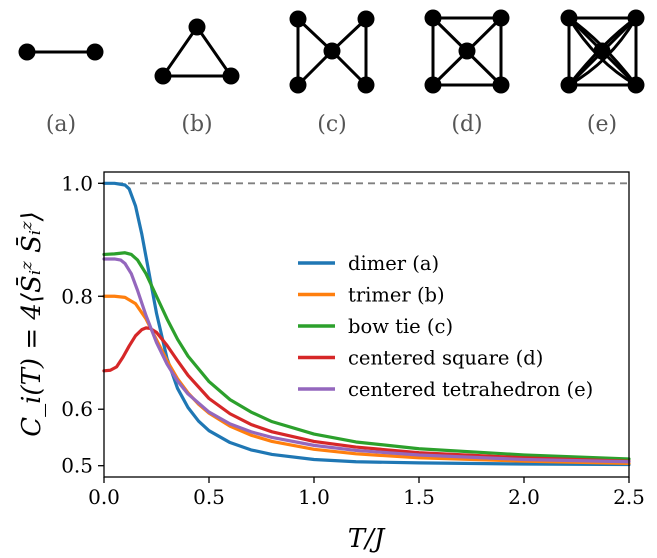 The width and height of the screenshot is (657, 558). I want to click on graph-b-label: (b), so click(196, 124).